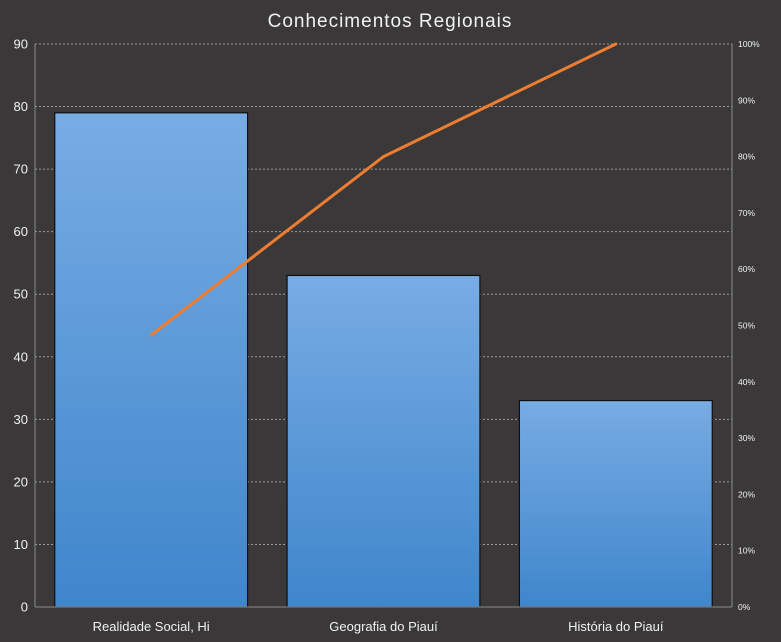  I want to click on y-tick-label: 0, so click(24, 607).